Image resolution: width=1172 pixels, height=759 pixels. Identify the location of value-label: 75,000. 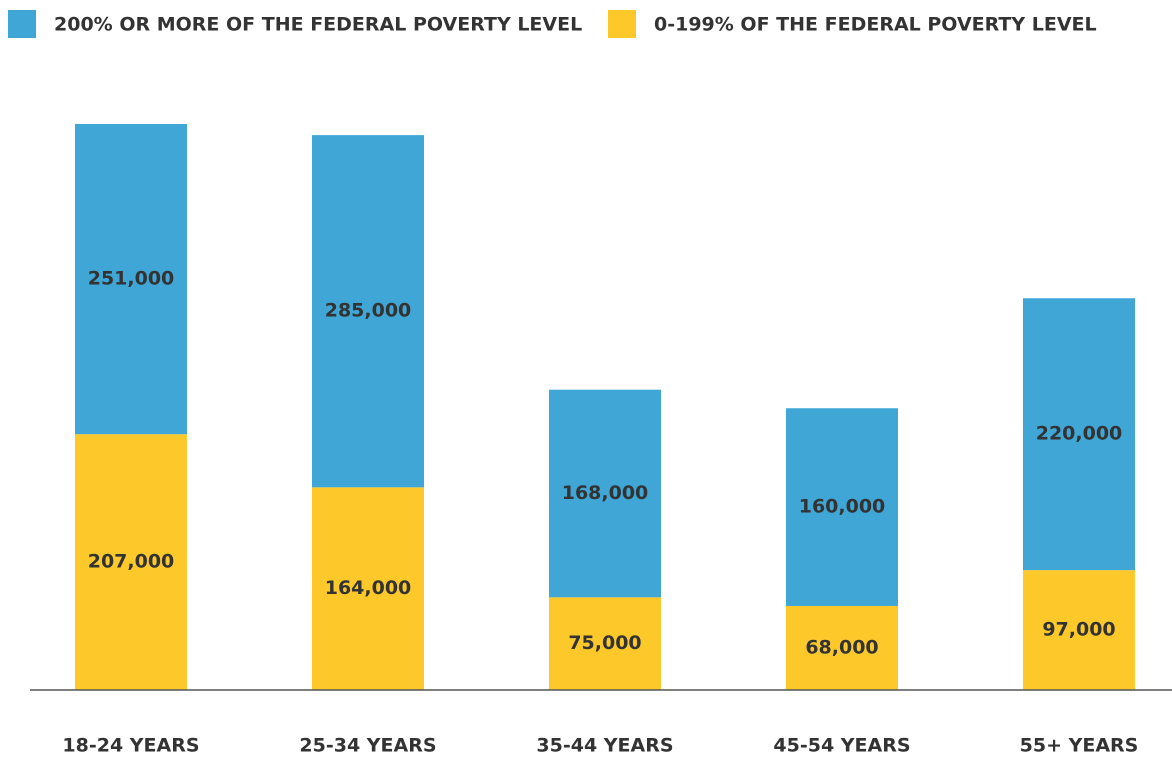
(604, 643).